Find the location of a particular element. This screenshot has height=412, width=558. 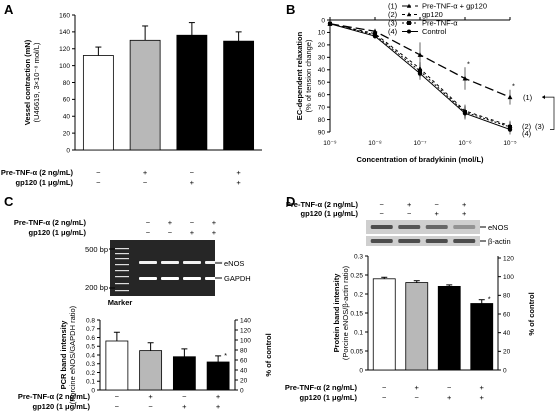

panel-d-y-sublabel: (Porcine eNOS/β-actin ratio) is located at coordinates (345, 312).